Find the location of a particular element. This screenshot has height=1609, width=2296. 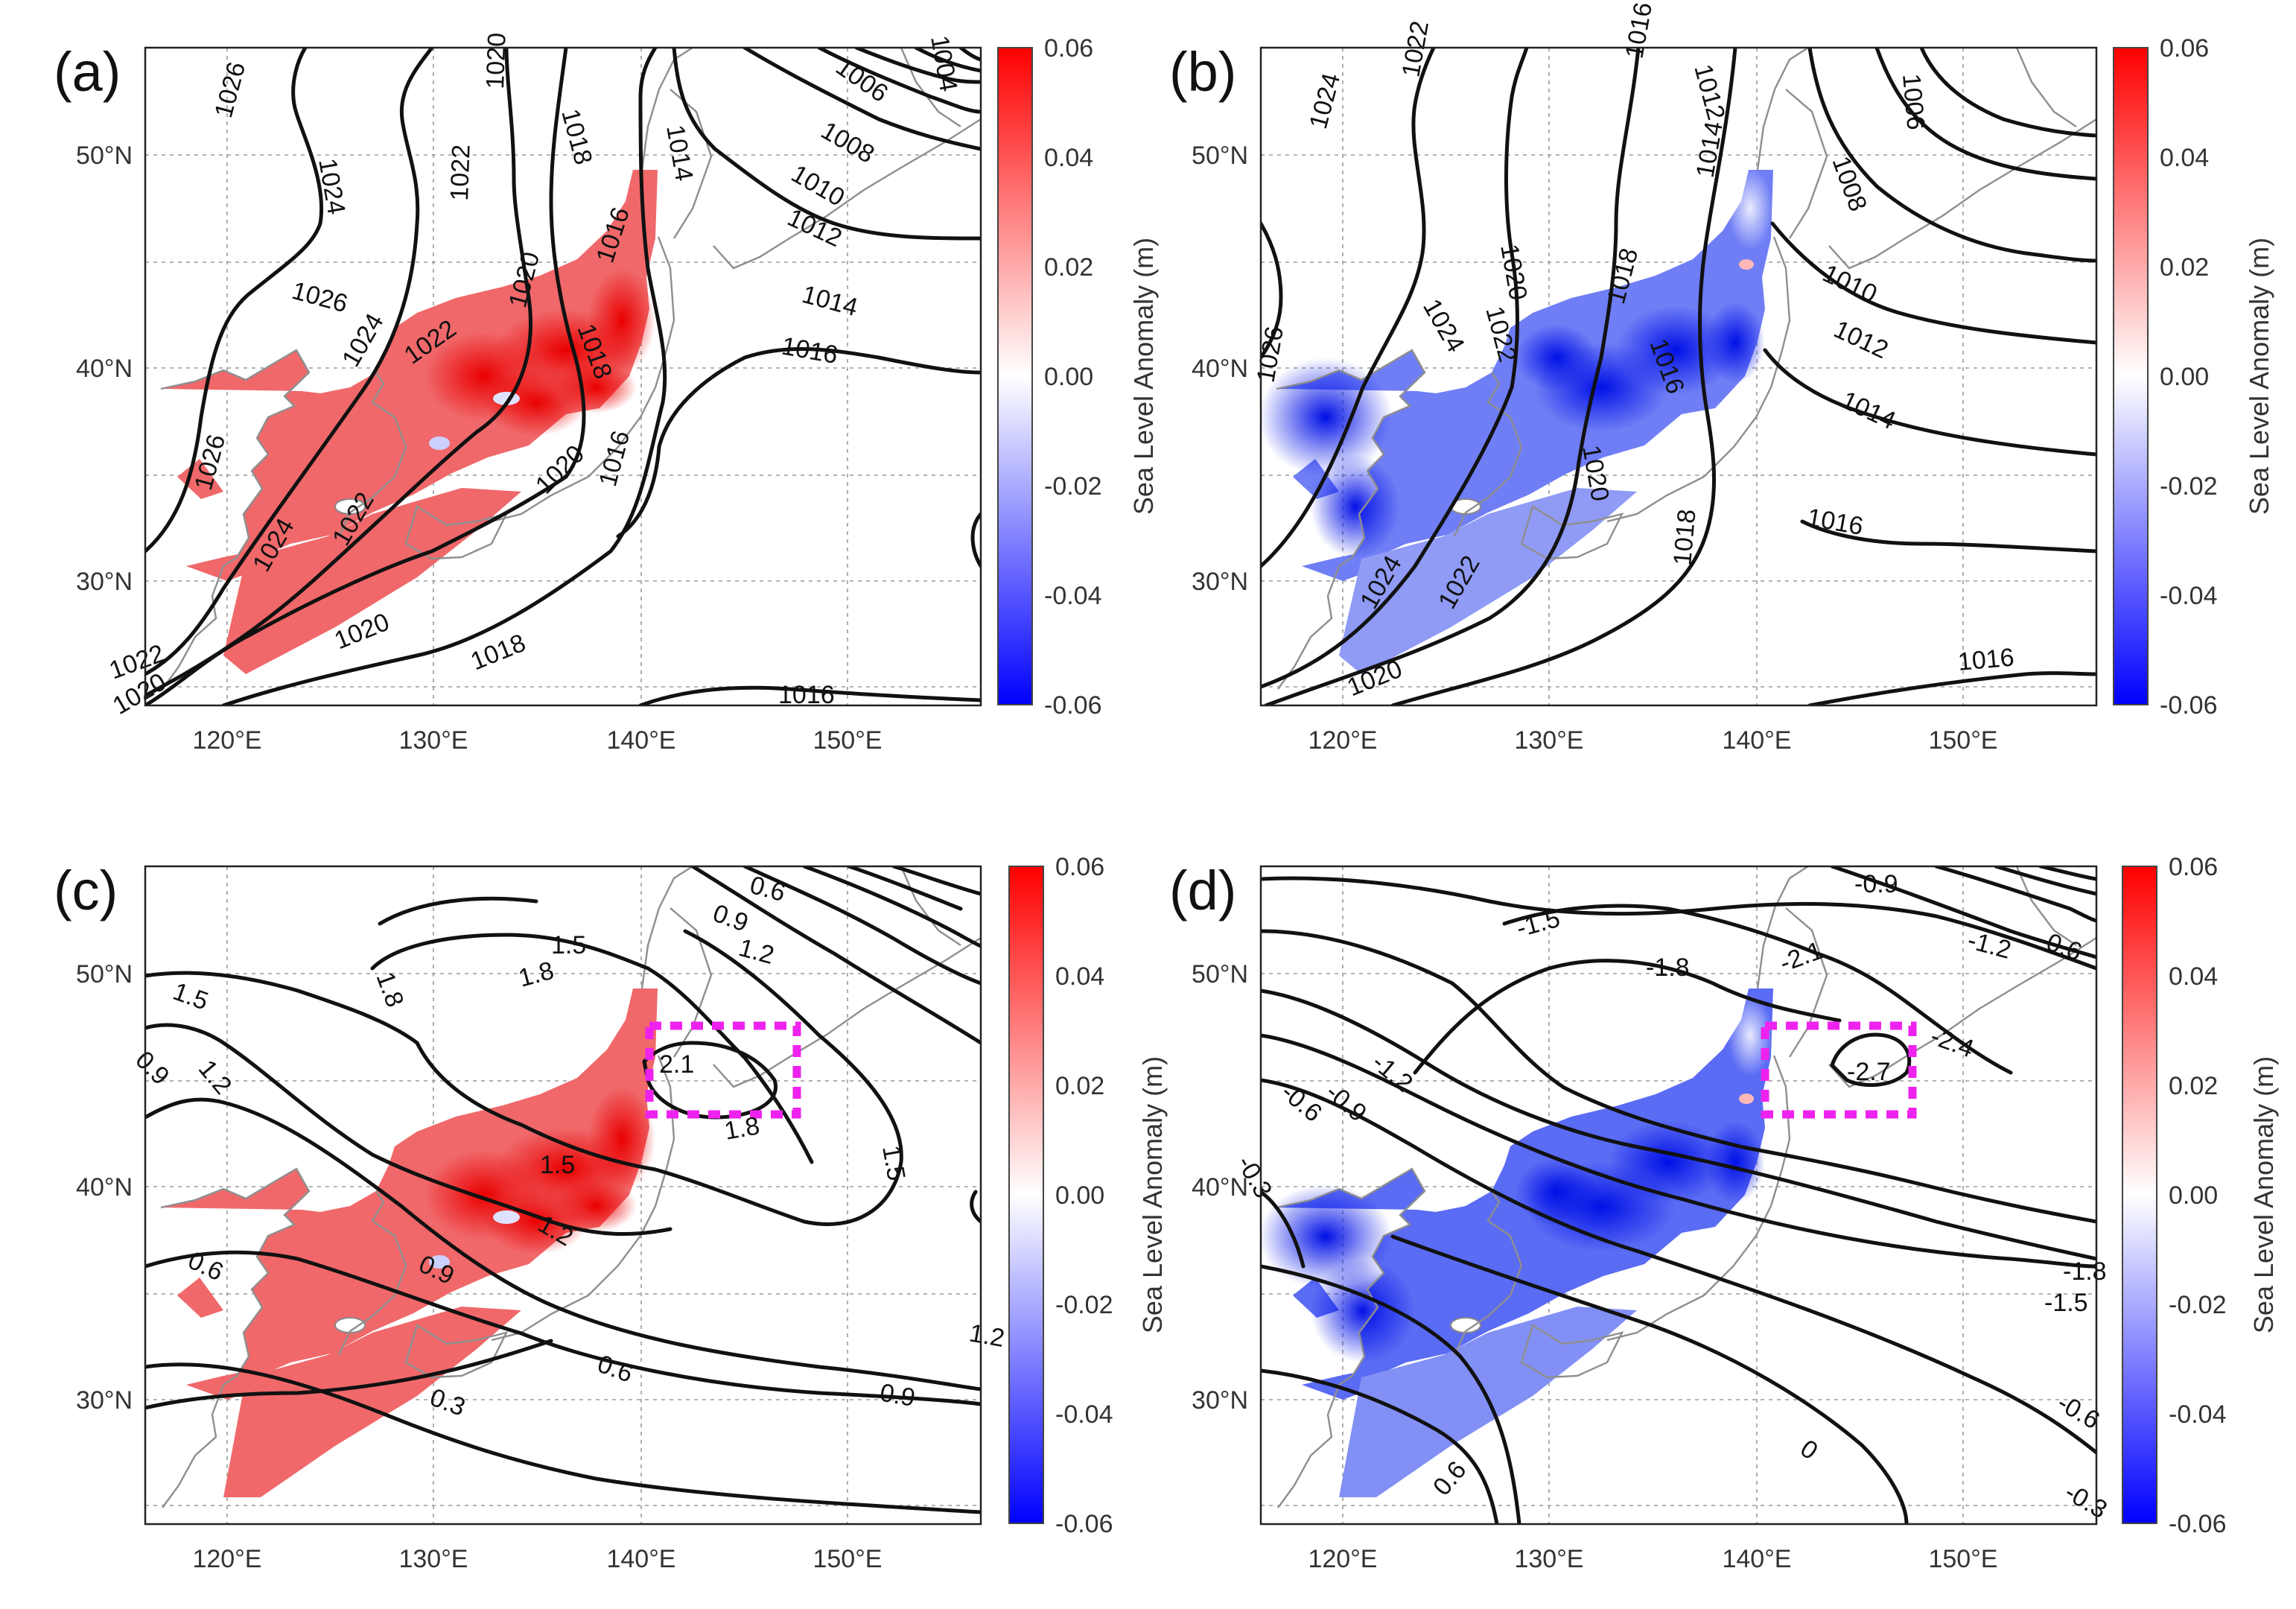

contour-label: 0 is located at coordinates (1808, 1449).